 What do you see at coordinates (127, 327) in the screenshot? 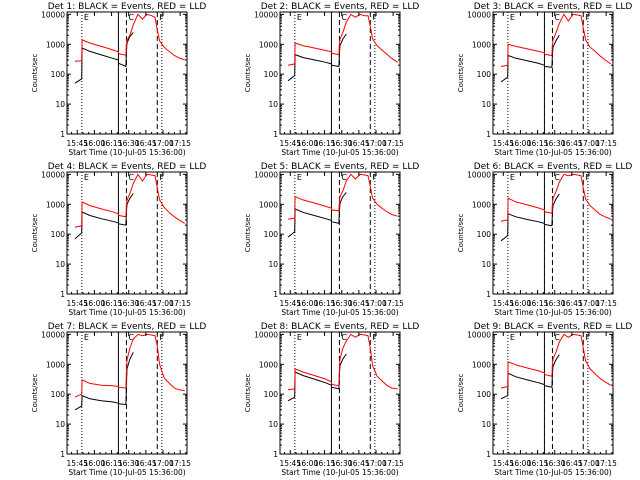
I see `panel-title: Det 7: BLACK = Events, RED = LLD` at bounding box center [127, 327].